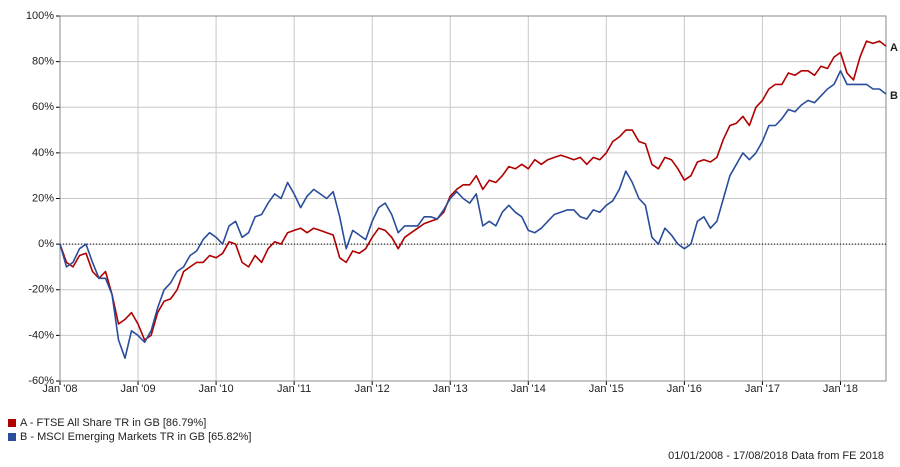 This screenshot has height=467, width=900. I want to click on series-end-label: A, so click(894, 48).